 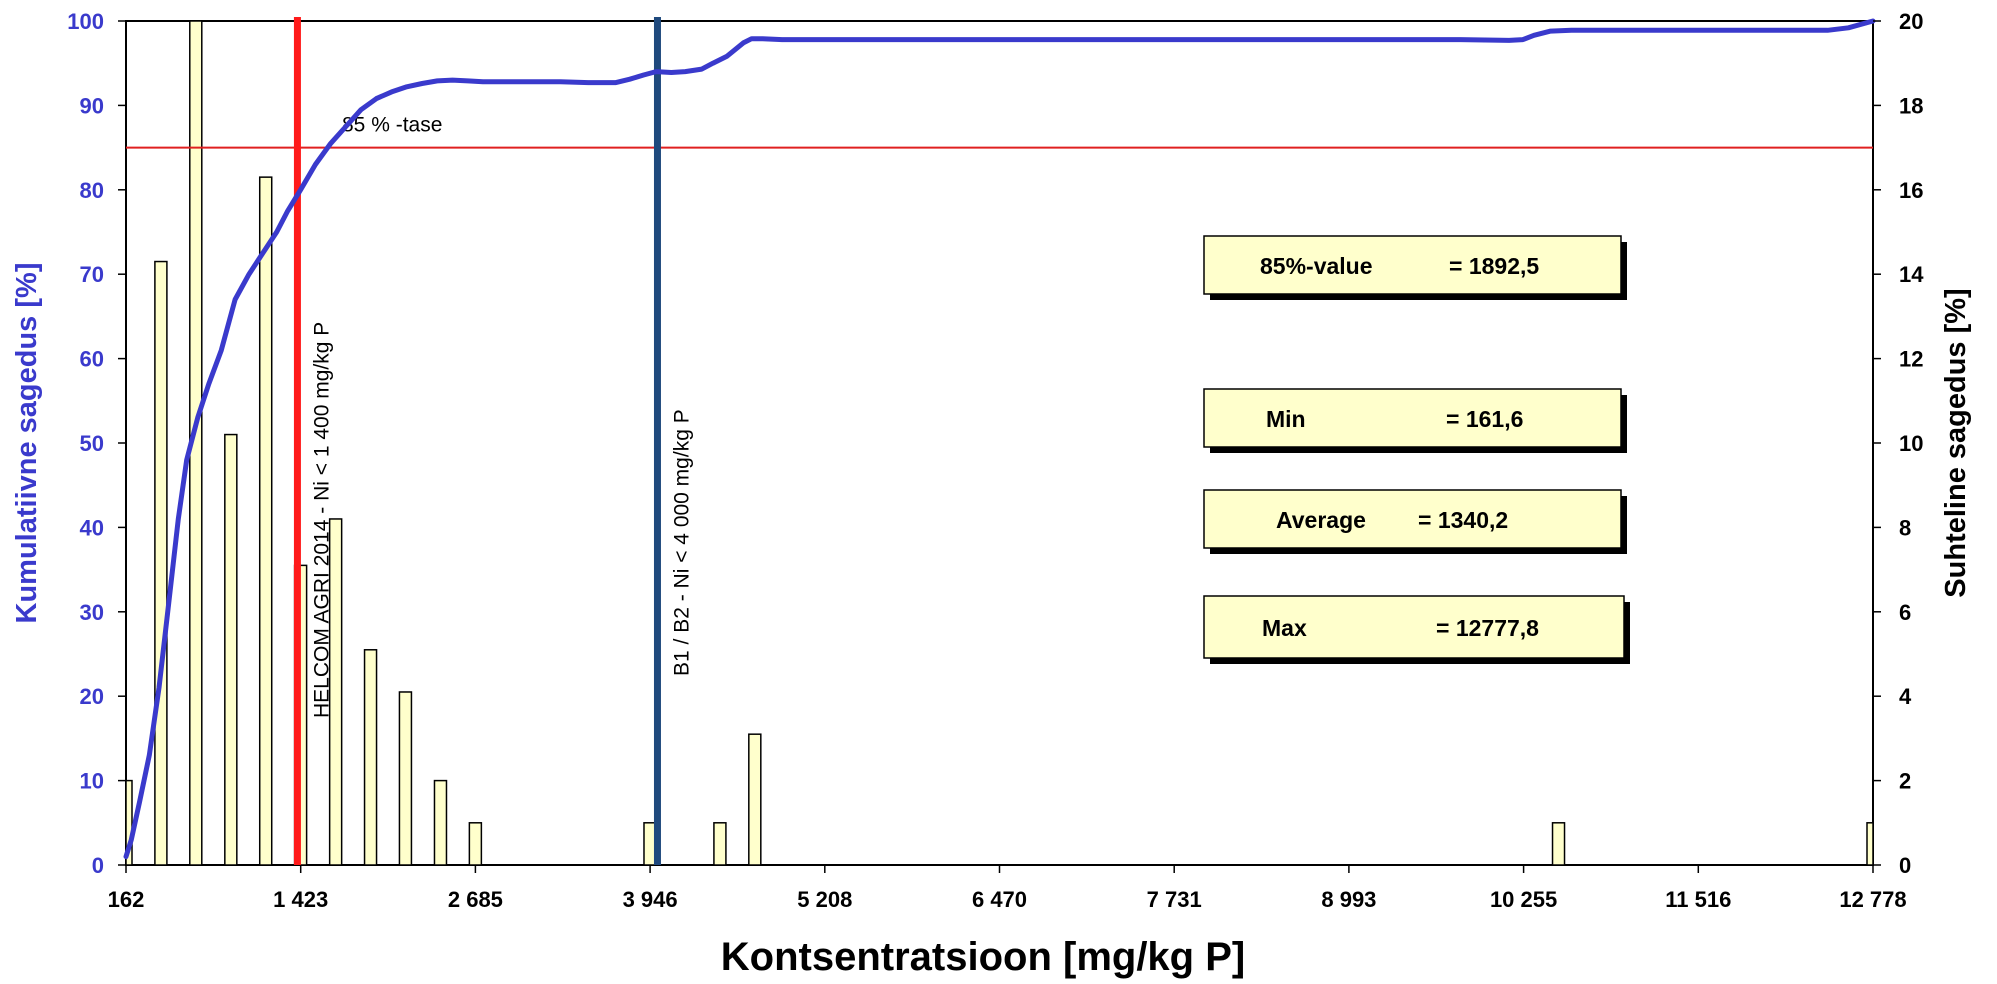 What do you see at coordinates (1911, 359) in the screenshot?
I see `y-right-tick-label: 12` at bounding box center [1911, 359].